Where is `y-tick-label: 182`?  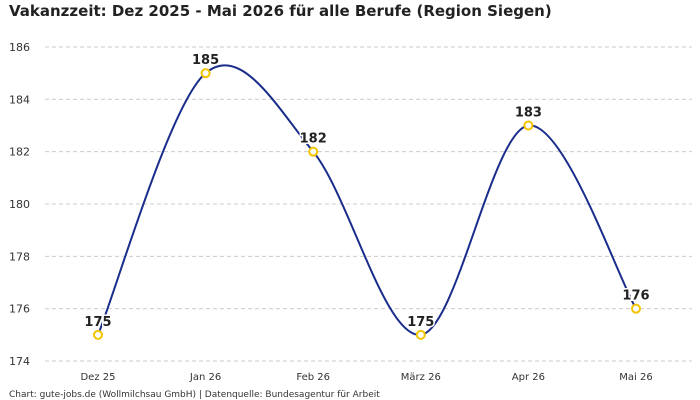
y-tick-label: 182 is located at coordinates (19, 152).